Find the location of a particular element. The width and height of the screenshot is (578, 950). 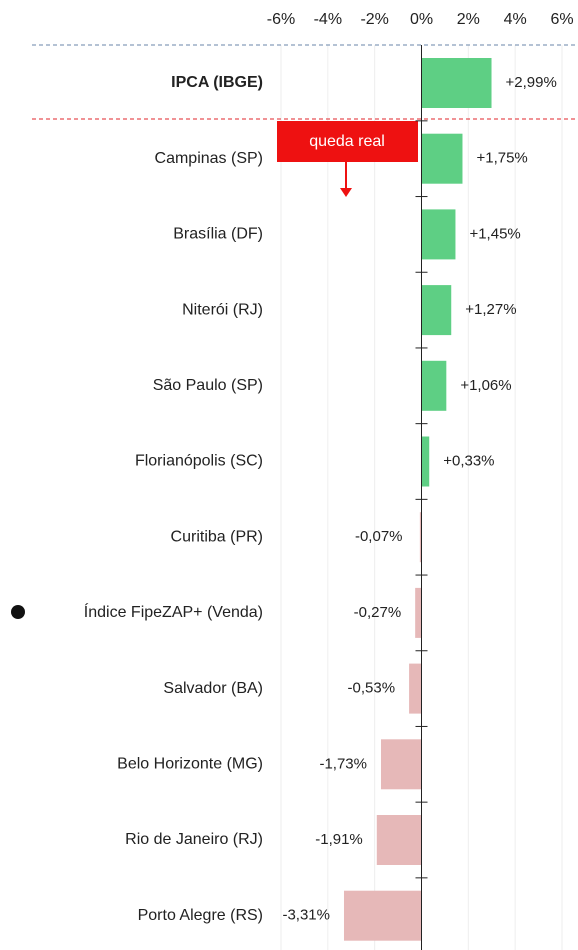

category-label: Campinas (SP) is located at coordinates (209, 158).